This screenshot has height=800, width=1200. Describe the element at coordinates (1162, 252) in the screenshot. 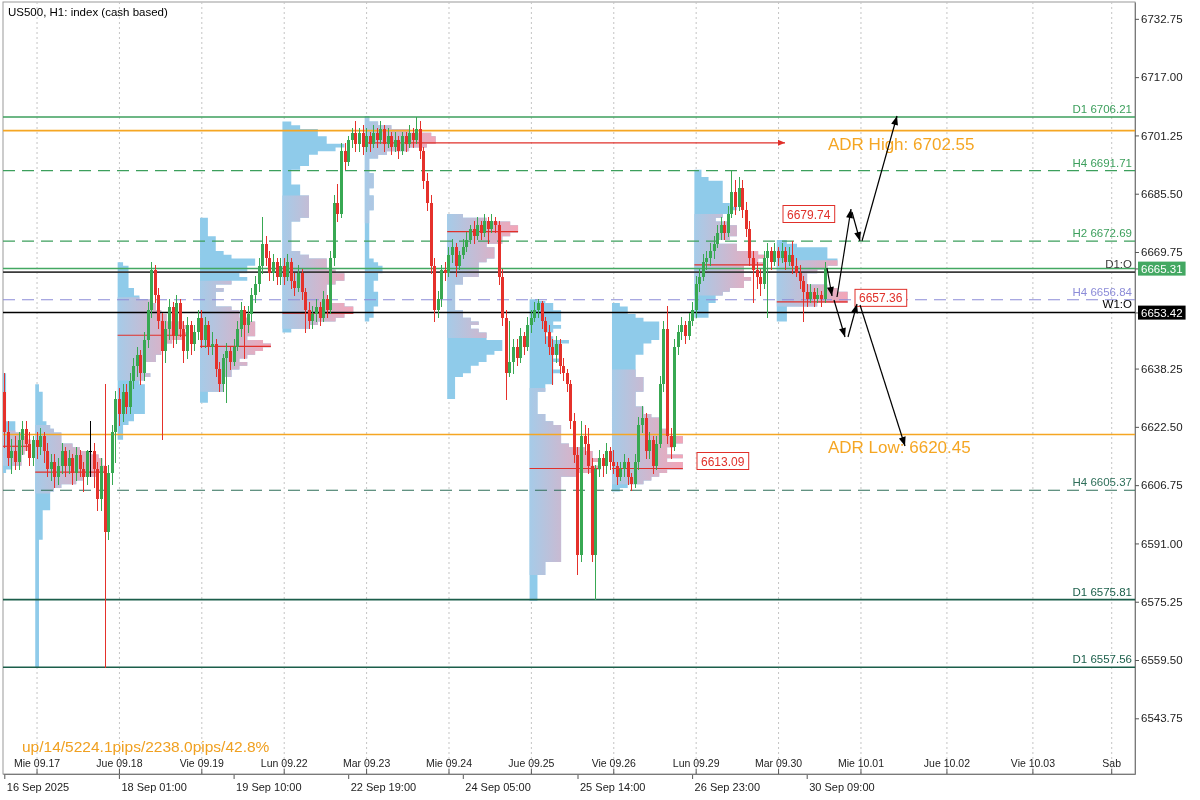

I see `y-tick-label: 6669.75` at that location.